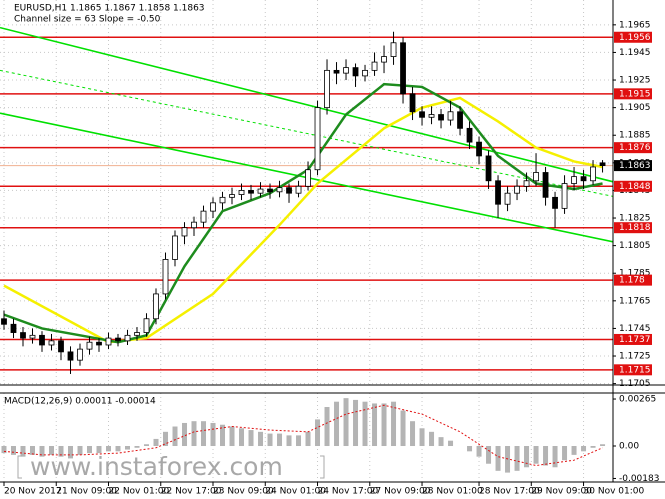 The width and height of the screenshot is (665, 499). Describe the element at coordinates (635, 219) in the screenshot. I see `y-tick-label: 1.1825` at that location.